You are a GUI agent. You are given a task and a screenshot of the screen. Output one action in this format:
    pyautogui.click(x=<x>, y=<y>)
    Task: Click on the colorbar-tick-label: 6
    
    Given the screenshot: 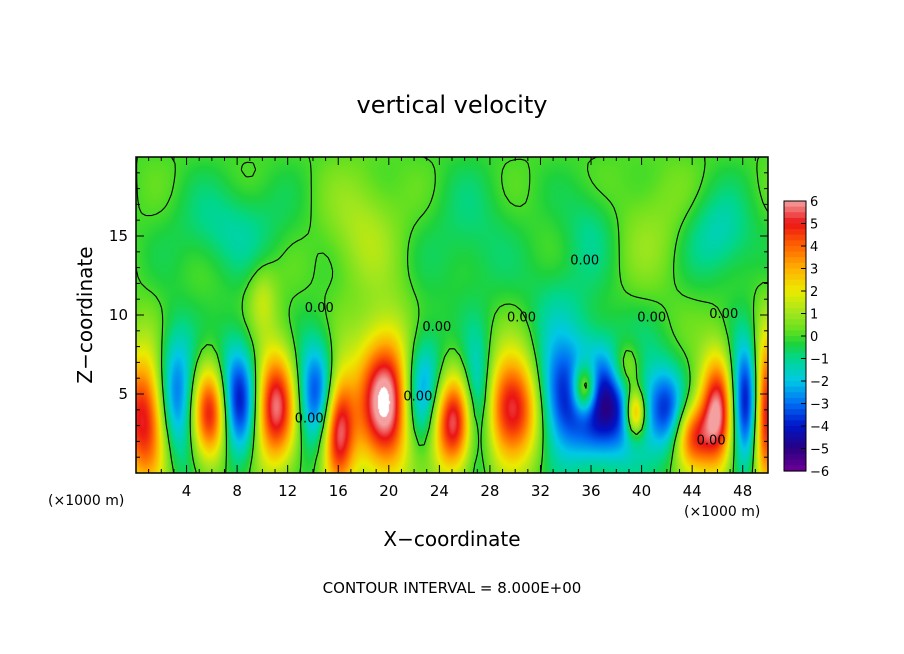 What is the action you would take?
    pyautogui.click(x=814, y=202)
    